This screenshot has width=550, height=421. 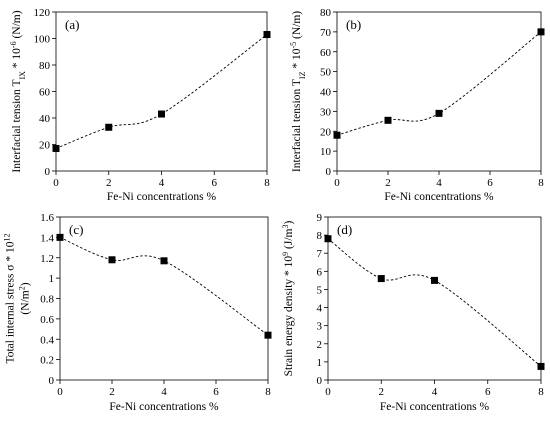 What do you see at coordinates (47, 361) in the screenshot?
I see `y-tick-label: 0.2` at bounding box center [47, 361].